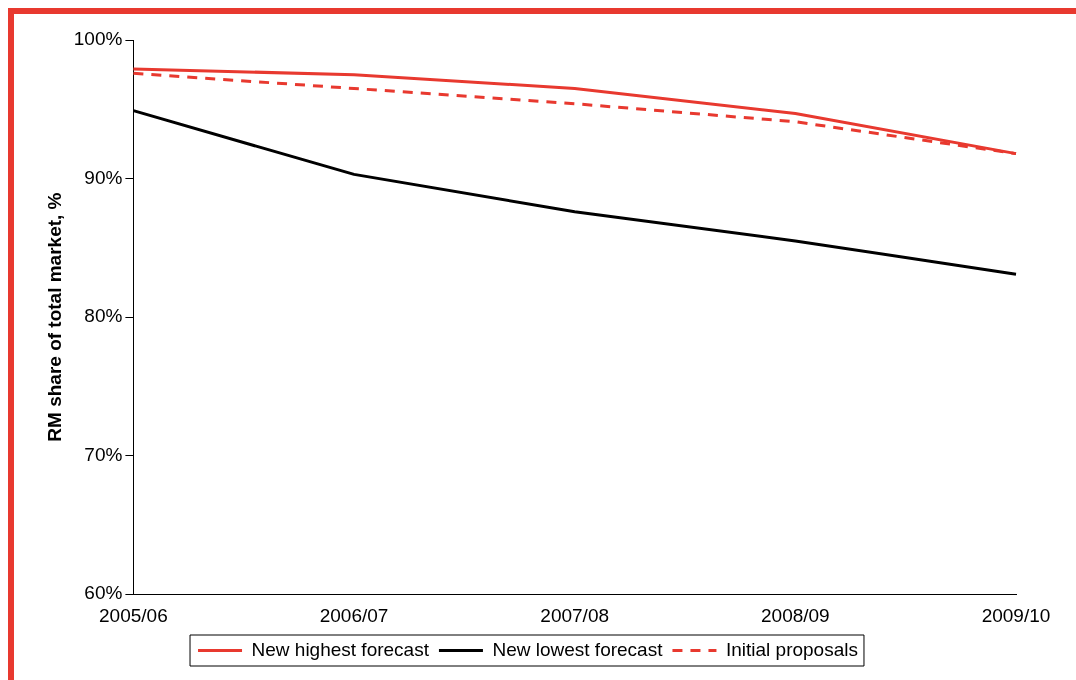 The image size is (1076, 680). What do you see at coordinates (578, 649) in the screenshot?
I see `legend-label: New lowest forecast` at bounding box center [578, 649].